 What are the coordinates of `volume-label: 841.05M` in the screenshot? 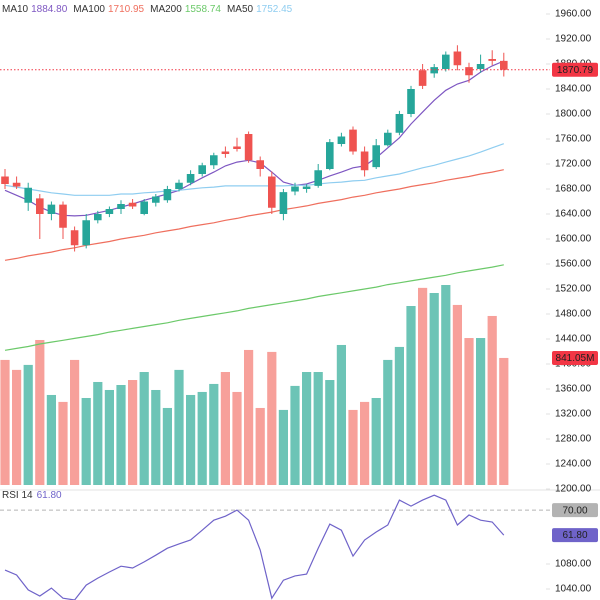 It's located at (575, 358).